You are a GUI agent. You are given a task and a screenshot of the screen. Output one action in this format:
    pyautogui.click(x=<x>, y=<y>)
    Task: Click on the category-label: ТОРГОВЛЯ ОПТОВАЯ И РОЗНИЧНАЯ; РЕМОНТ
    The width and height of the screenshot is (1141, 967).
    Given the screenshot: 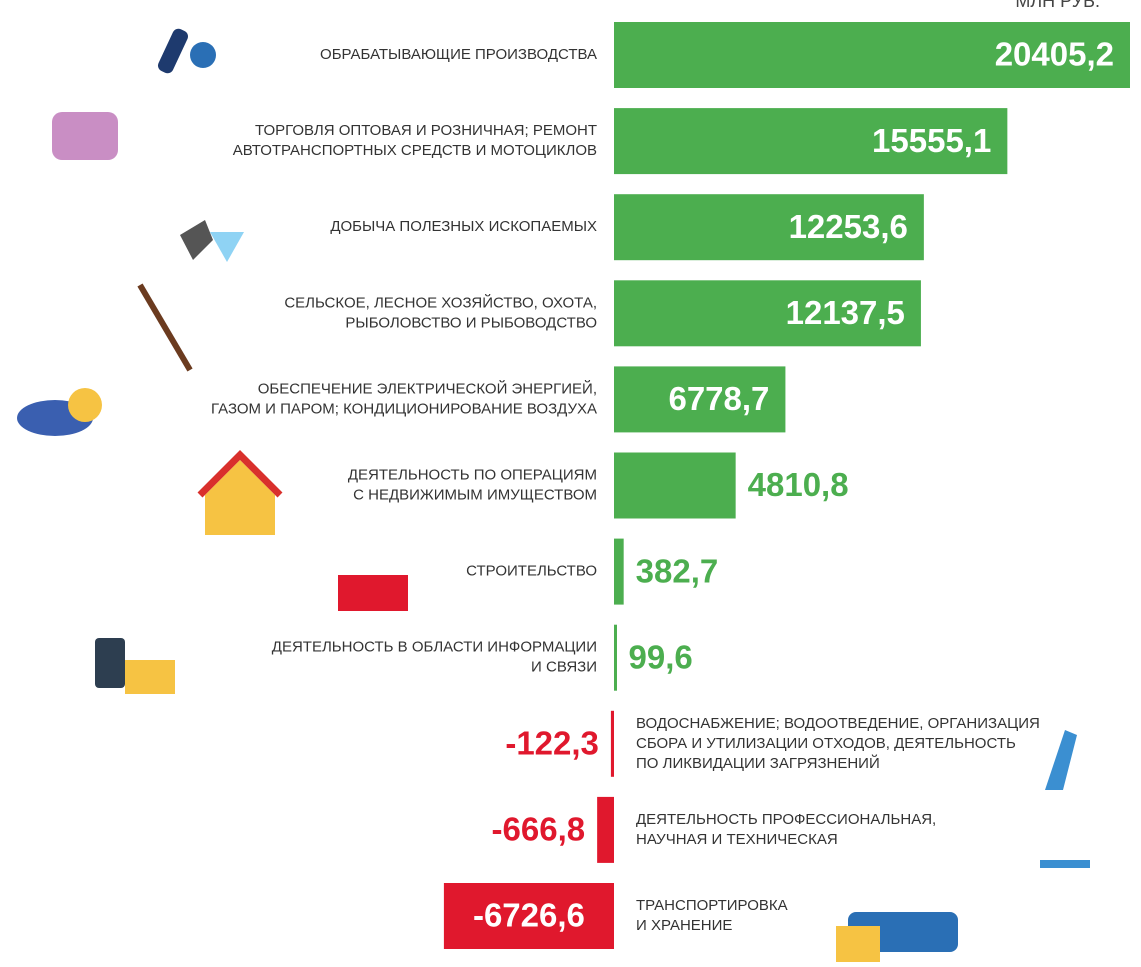 What is the action you would take?
    pyautogui.click(x=426, y=130)
    